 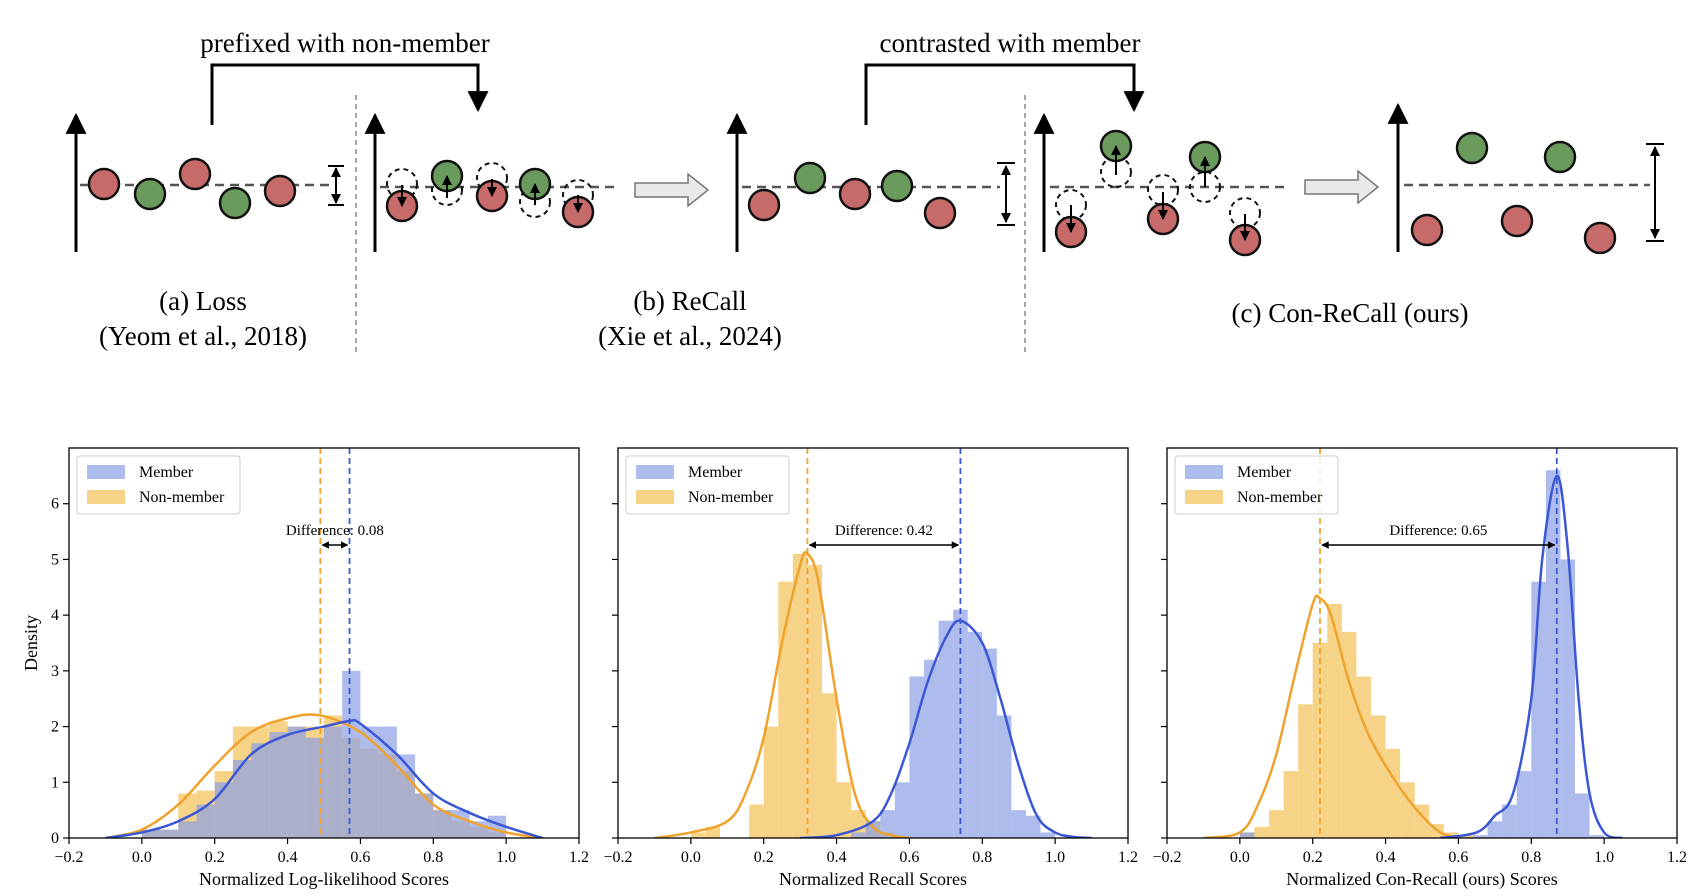 I want to click on x-tick-label: 0.8, so click(x=1531, y=857).